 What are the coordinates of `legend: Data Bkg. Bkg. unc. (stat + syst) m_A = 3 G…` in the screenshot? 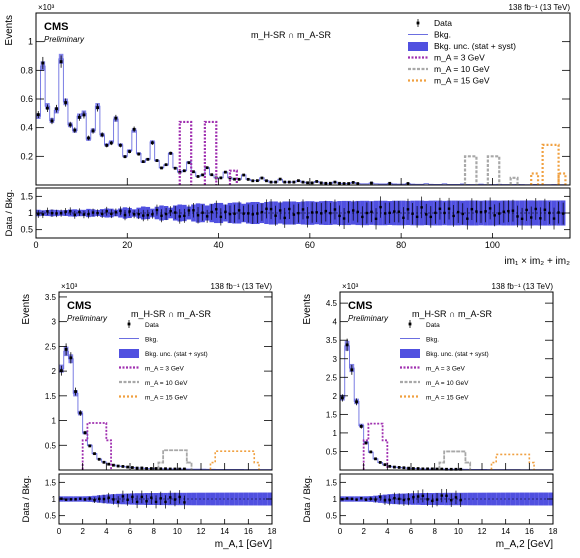 It's located at (444, 361).